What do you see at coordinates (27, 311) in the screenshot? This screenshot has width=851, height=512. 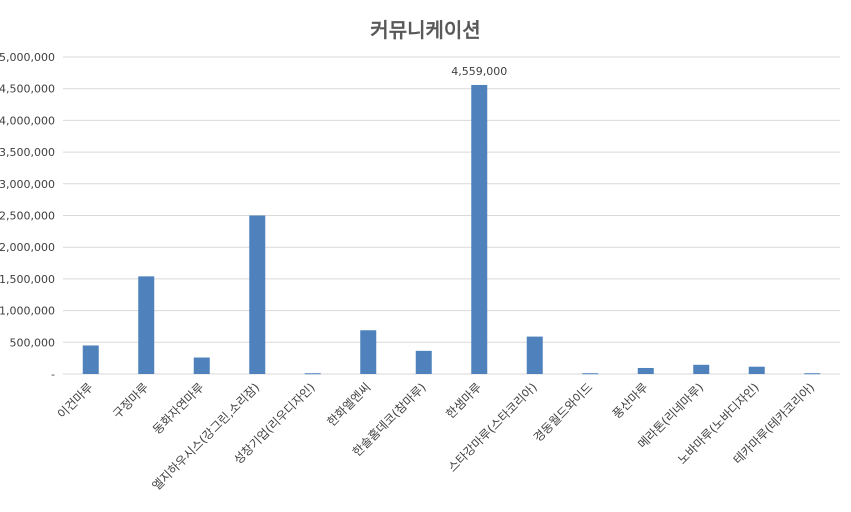 I see `y-tick-label: 1,000,000` at bounding box center [27, 311].